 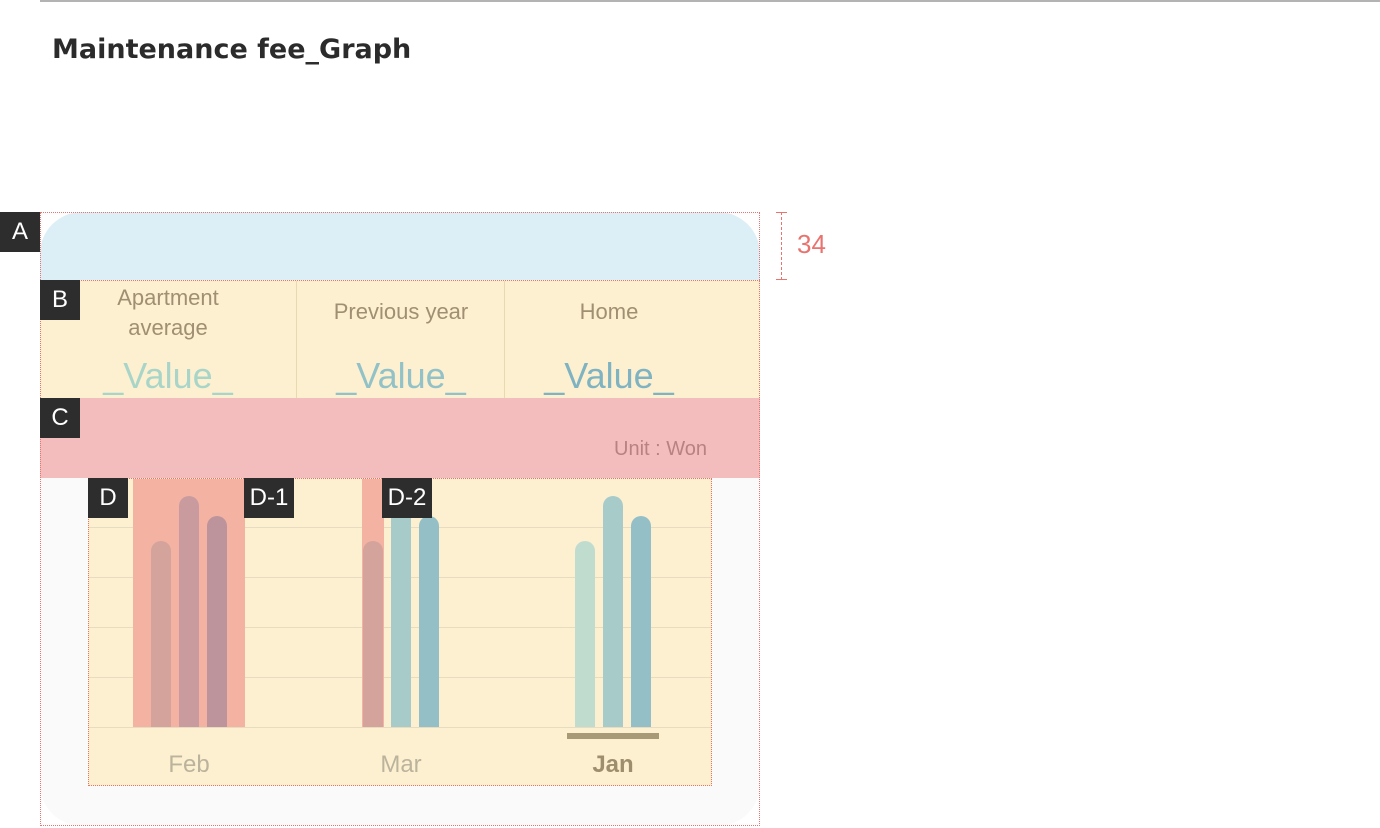 What do you see at coordinates (781, 246) in the screenshot?
I see `dimension-line` at bounding box center [781, 246].